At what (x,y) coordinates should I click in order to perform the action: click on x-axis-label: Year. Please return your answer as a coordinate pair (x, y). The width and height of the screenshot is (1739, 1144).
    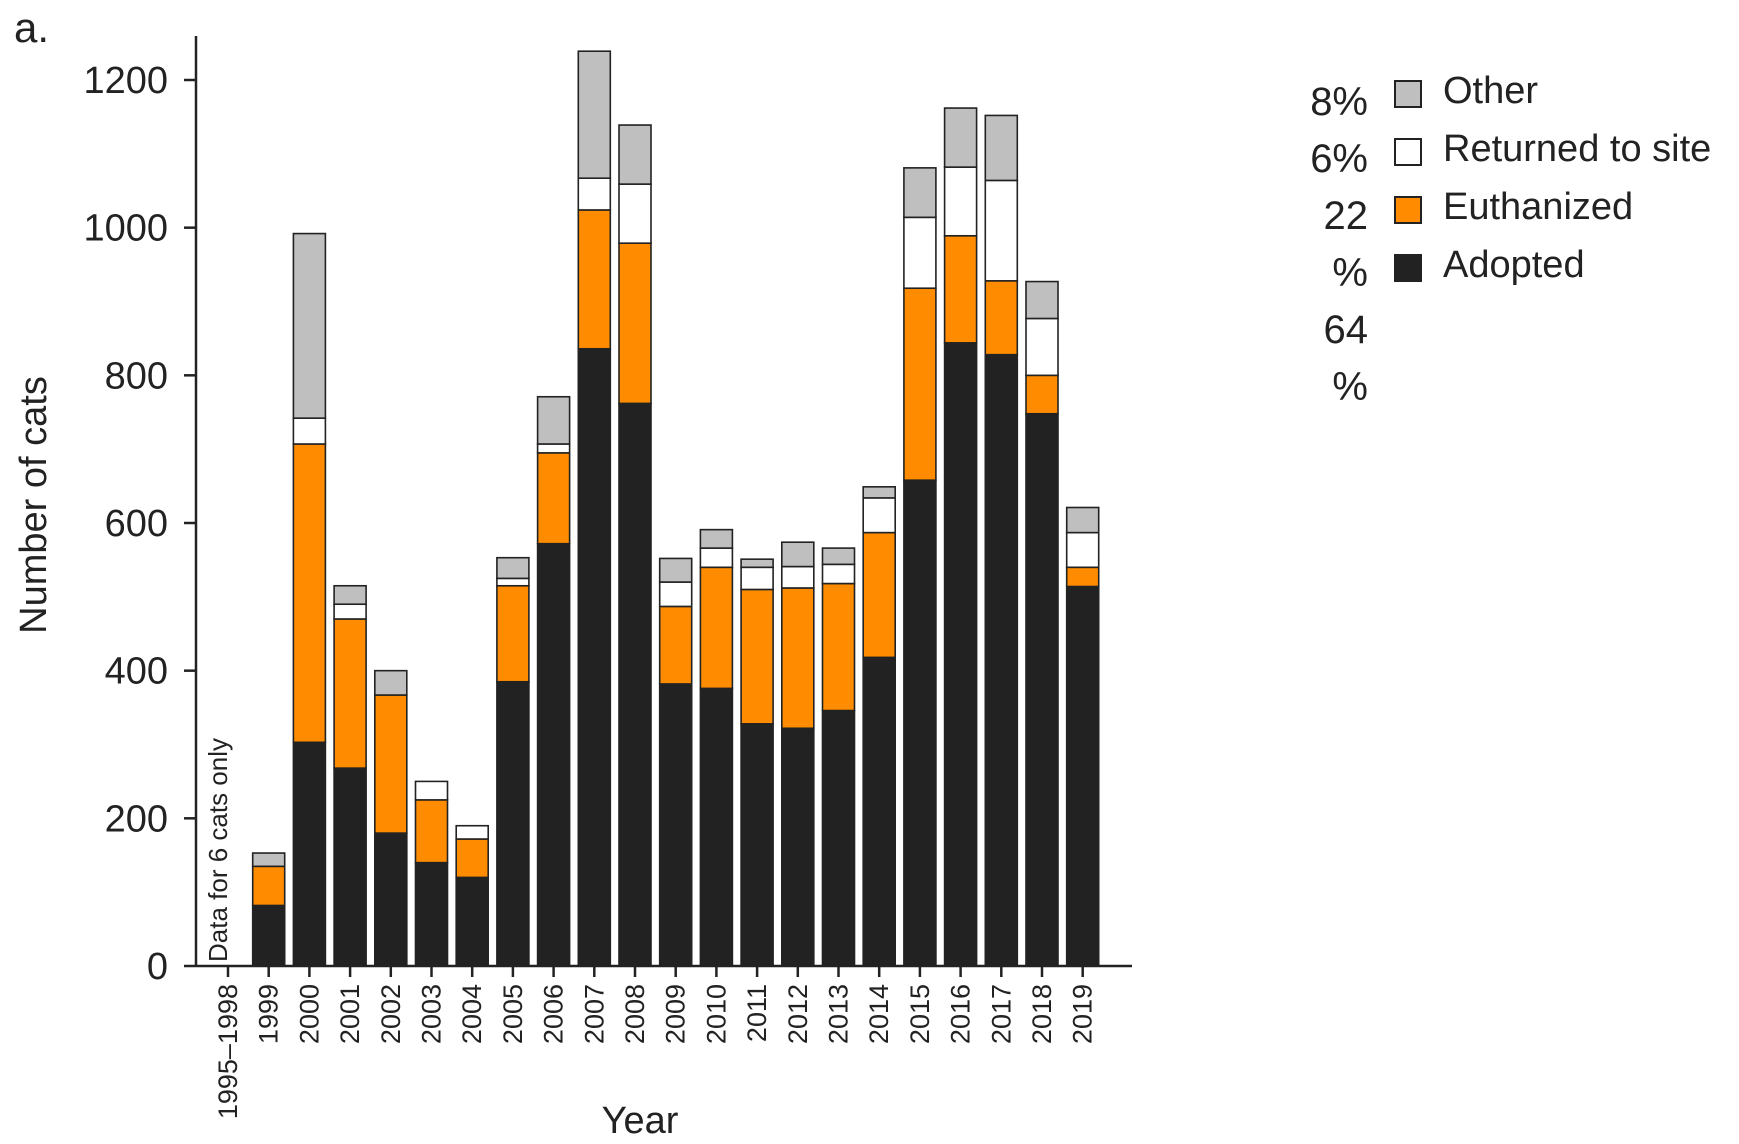
    Looking at the image, I should click on (640, 1121).